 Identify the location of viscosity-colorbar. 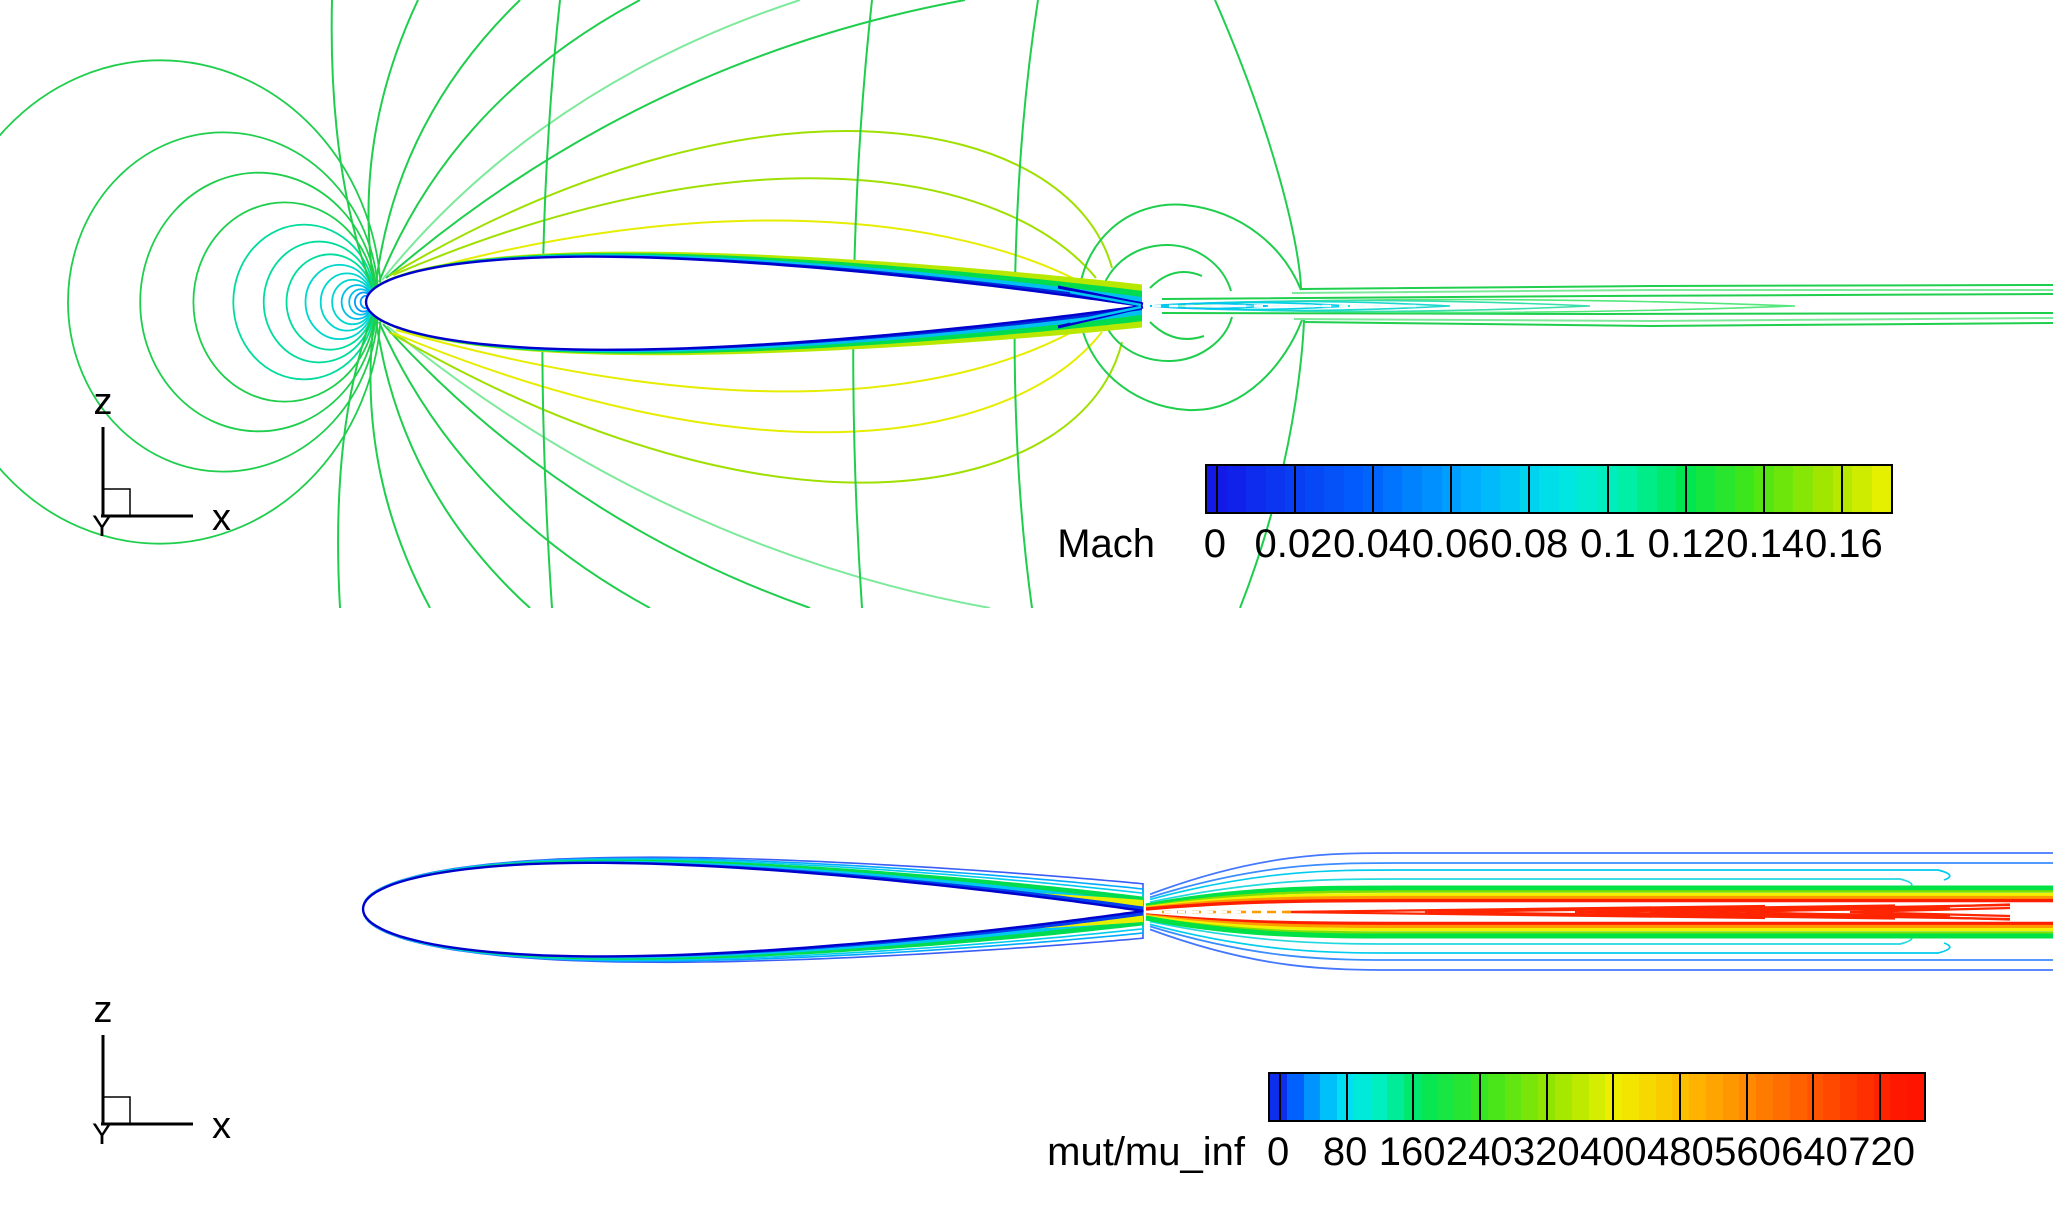
(1597, 1097).